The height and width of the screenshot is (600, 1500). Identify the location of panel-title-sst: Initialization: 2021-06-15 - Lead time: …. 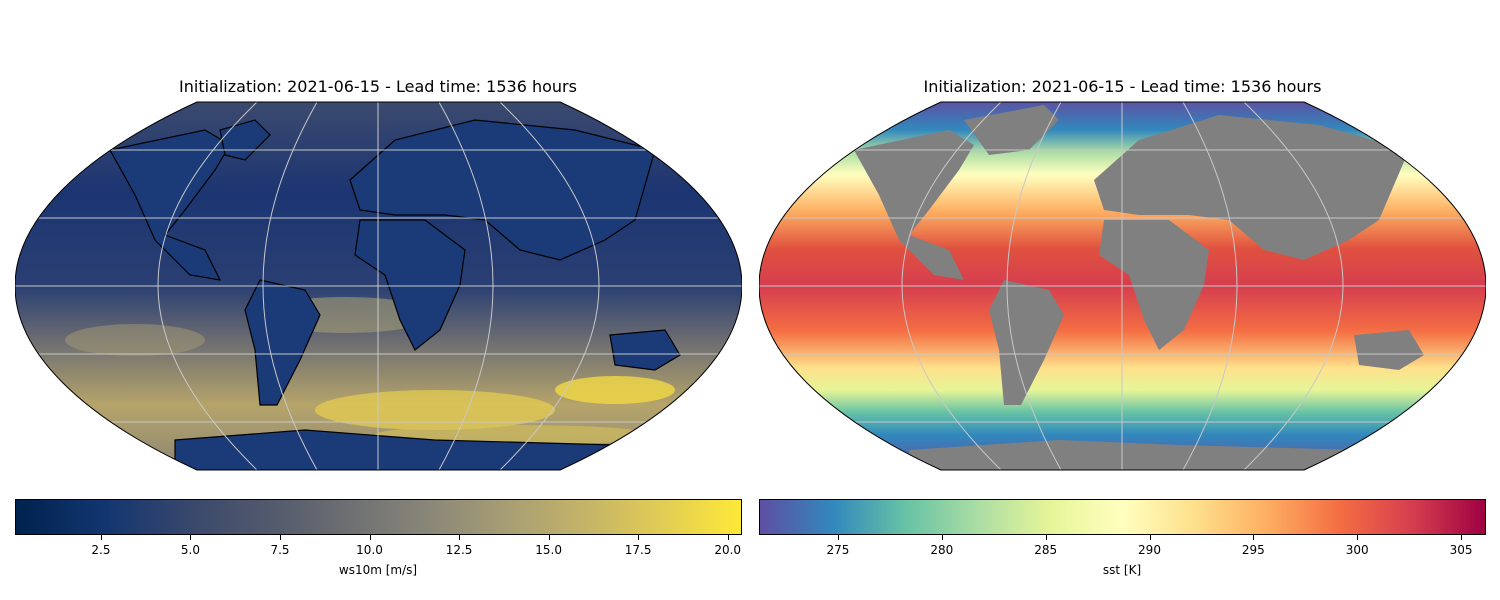
(1122, 86).